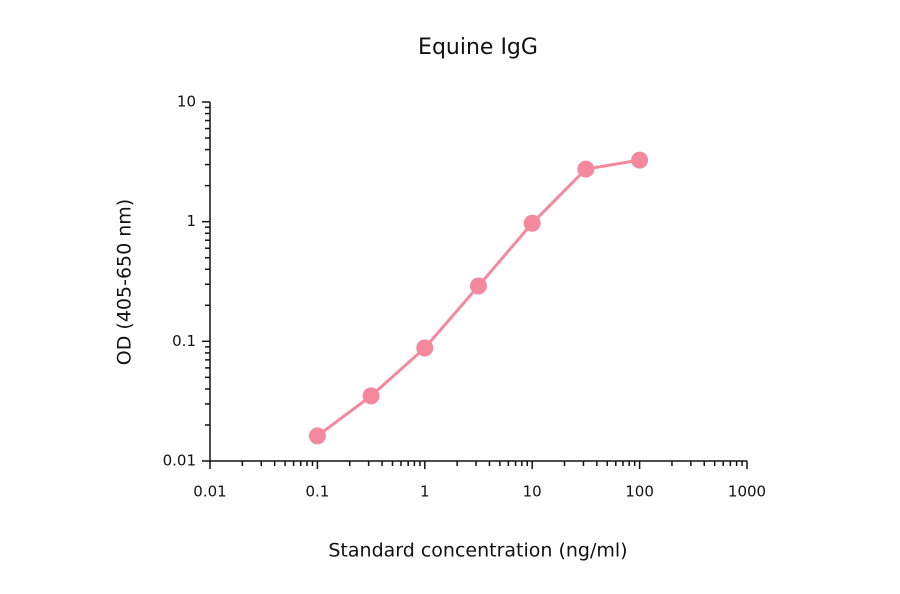 This screenshot has width=900, height=594. What do you see at coordinates (425, 492) in the screenshot?
I see `x-tick-label: 1` at bounding box center [425, 492].